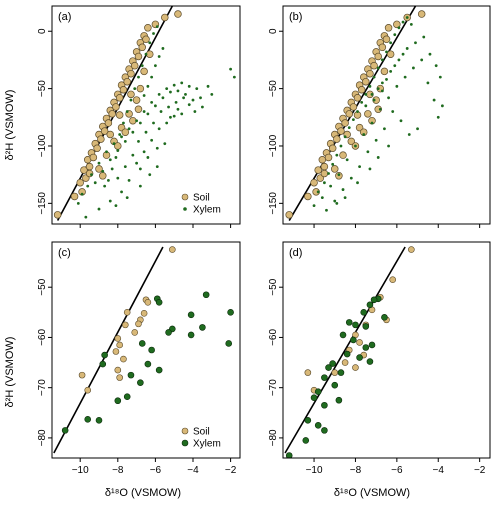 This screenshot has height=506, width=500. Describe the element at coordinates (143, 493) in the screenshot. I see `x-axis-title-left: δ¹⁸O (VSMOW)` at that location.